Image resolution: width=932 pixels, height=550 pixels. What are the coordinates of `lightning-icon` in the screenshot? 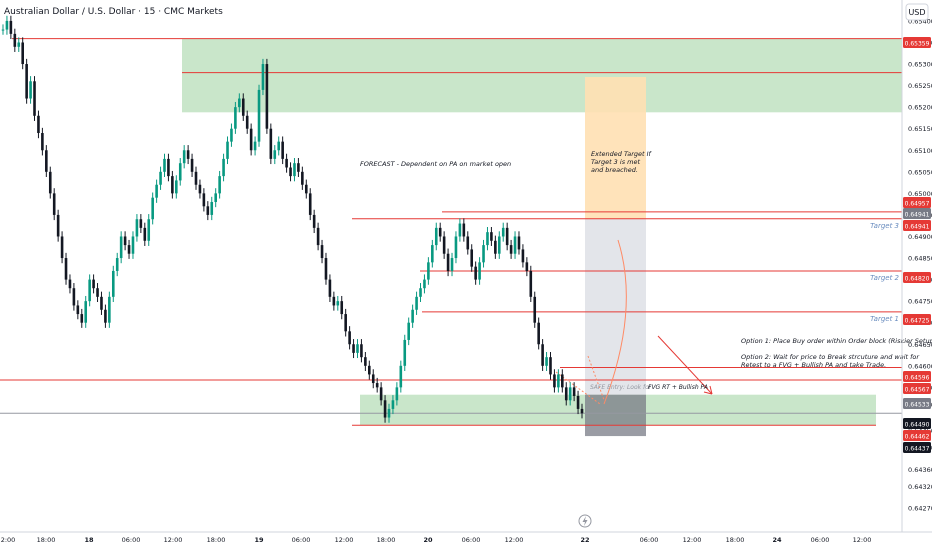 It's located at (585, 521).